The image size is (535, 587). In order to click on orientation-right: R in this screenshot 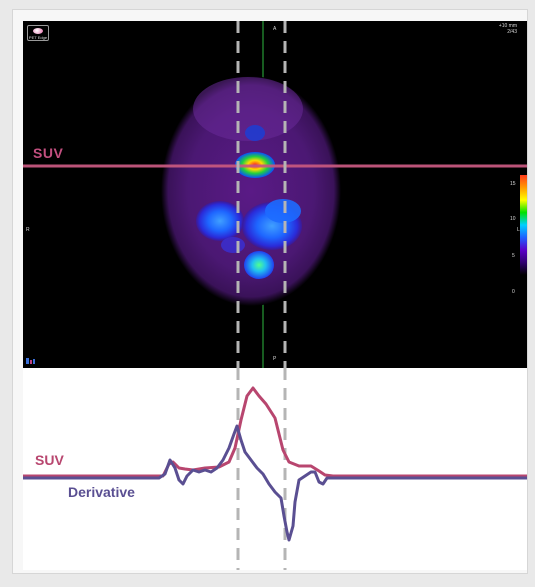, I will do `click(28, 230)`.